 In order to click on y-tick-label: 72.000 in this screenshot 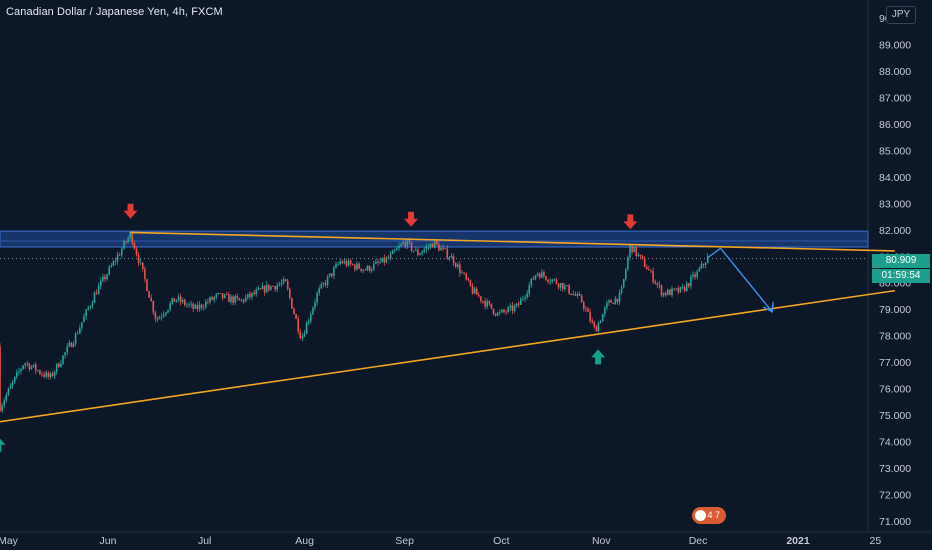, I will do `click(895, 496)`.